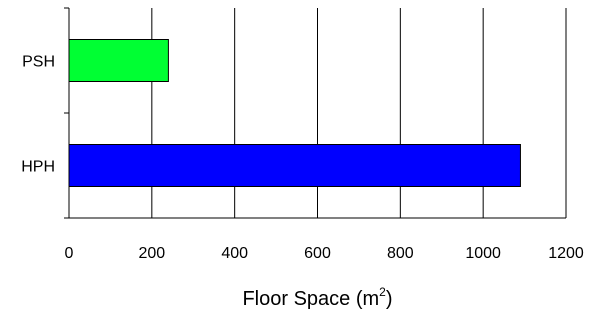  What do you see at coordinates (151, 253) in the screenshot?
I see `x-tick-label: 200` at bounding box center [151, 253].